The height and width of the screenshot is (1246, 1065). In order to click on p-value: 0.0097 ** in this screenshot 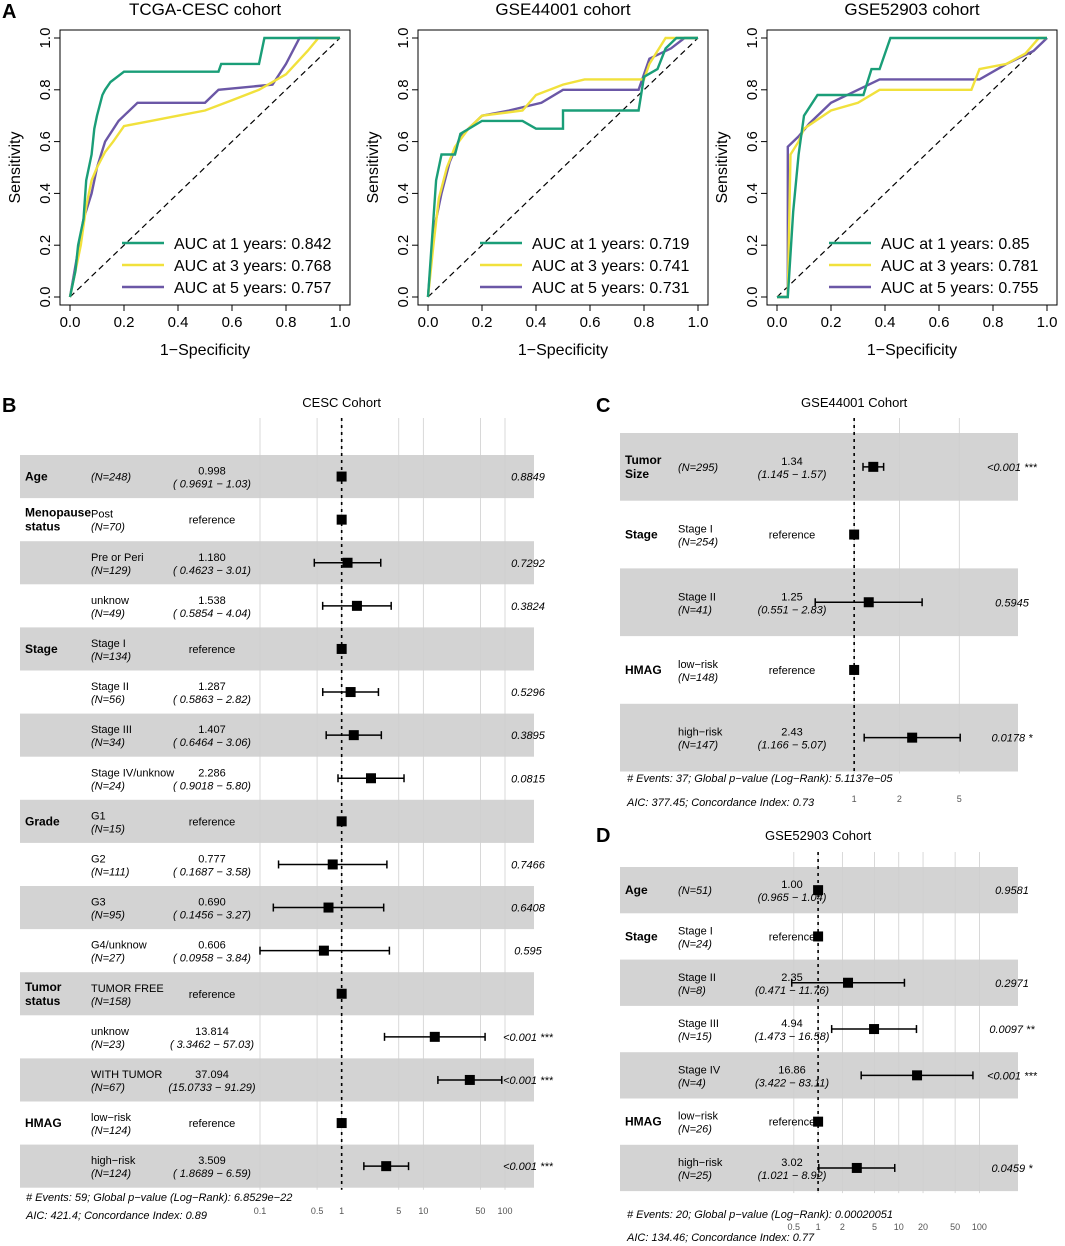, I will do `click(1012, 1030)`.